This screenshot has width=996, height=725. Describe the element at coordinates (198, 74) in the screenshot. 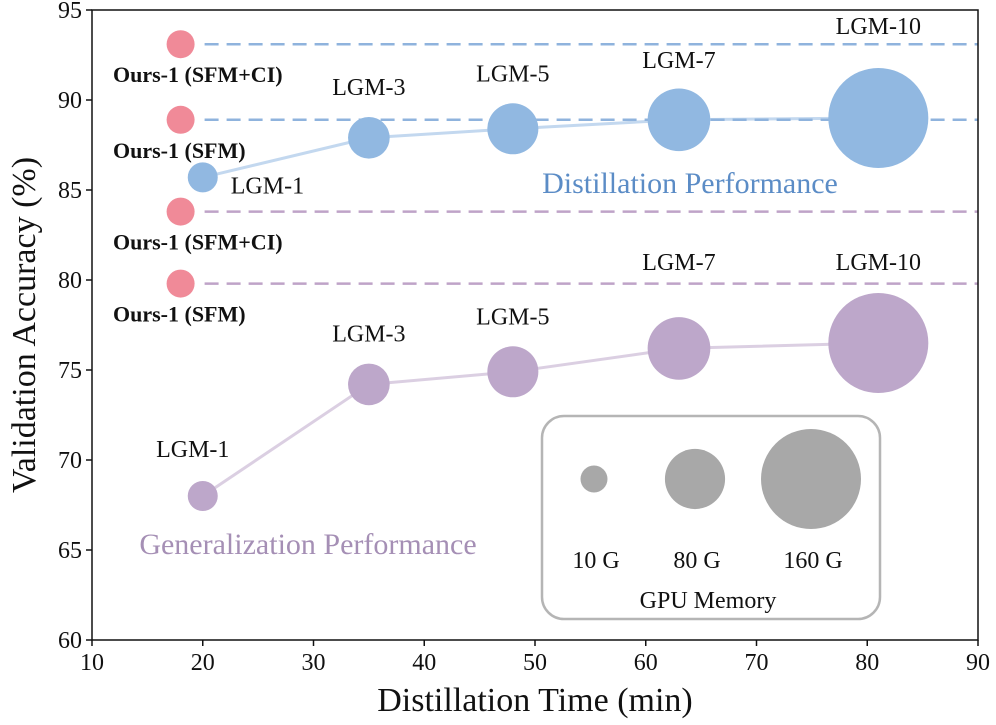

I see `reference-label-1: Ours-1 (SFM+CI)` at that location.